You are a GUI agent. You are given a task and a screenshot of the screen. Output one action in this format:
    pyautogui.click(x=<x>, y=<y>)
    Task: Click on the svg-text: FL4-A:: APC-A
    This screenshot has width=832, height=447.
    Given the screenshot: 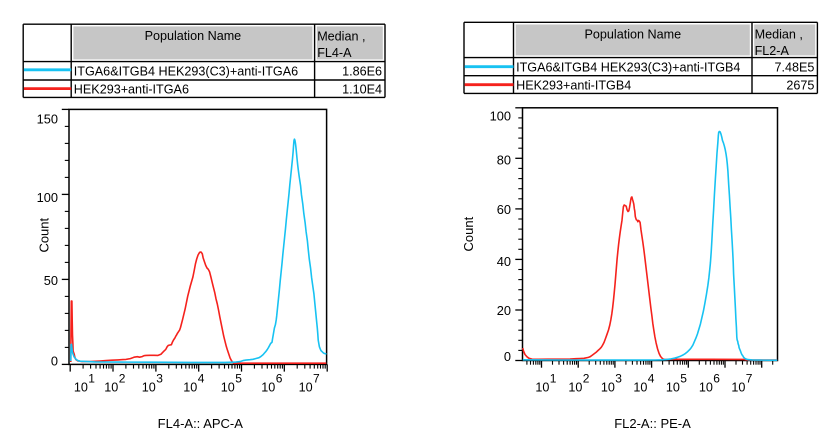 What is the action you would take?
    pyautogui.click(x=201, y=423)
    